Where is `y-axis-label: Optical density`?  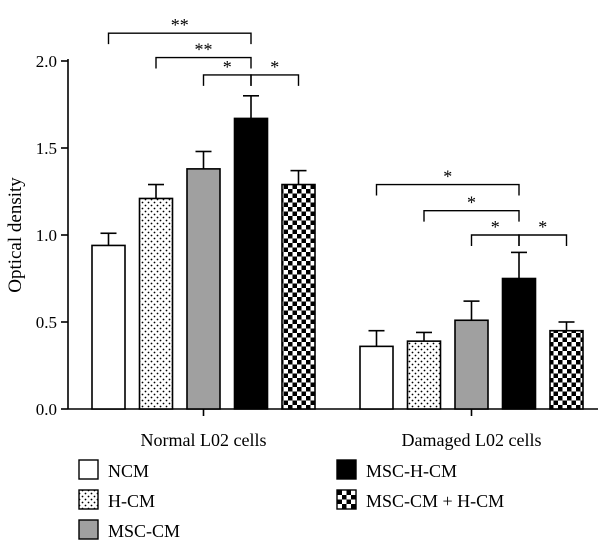 y-axis-label: Optical density is located at coordinates (15, 235).